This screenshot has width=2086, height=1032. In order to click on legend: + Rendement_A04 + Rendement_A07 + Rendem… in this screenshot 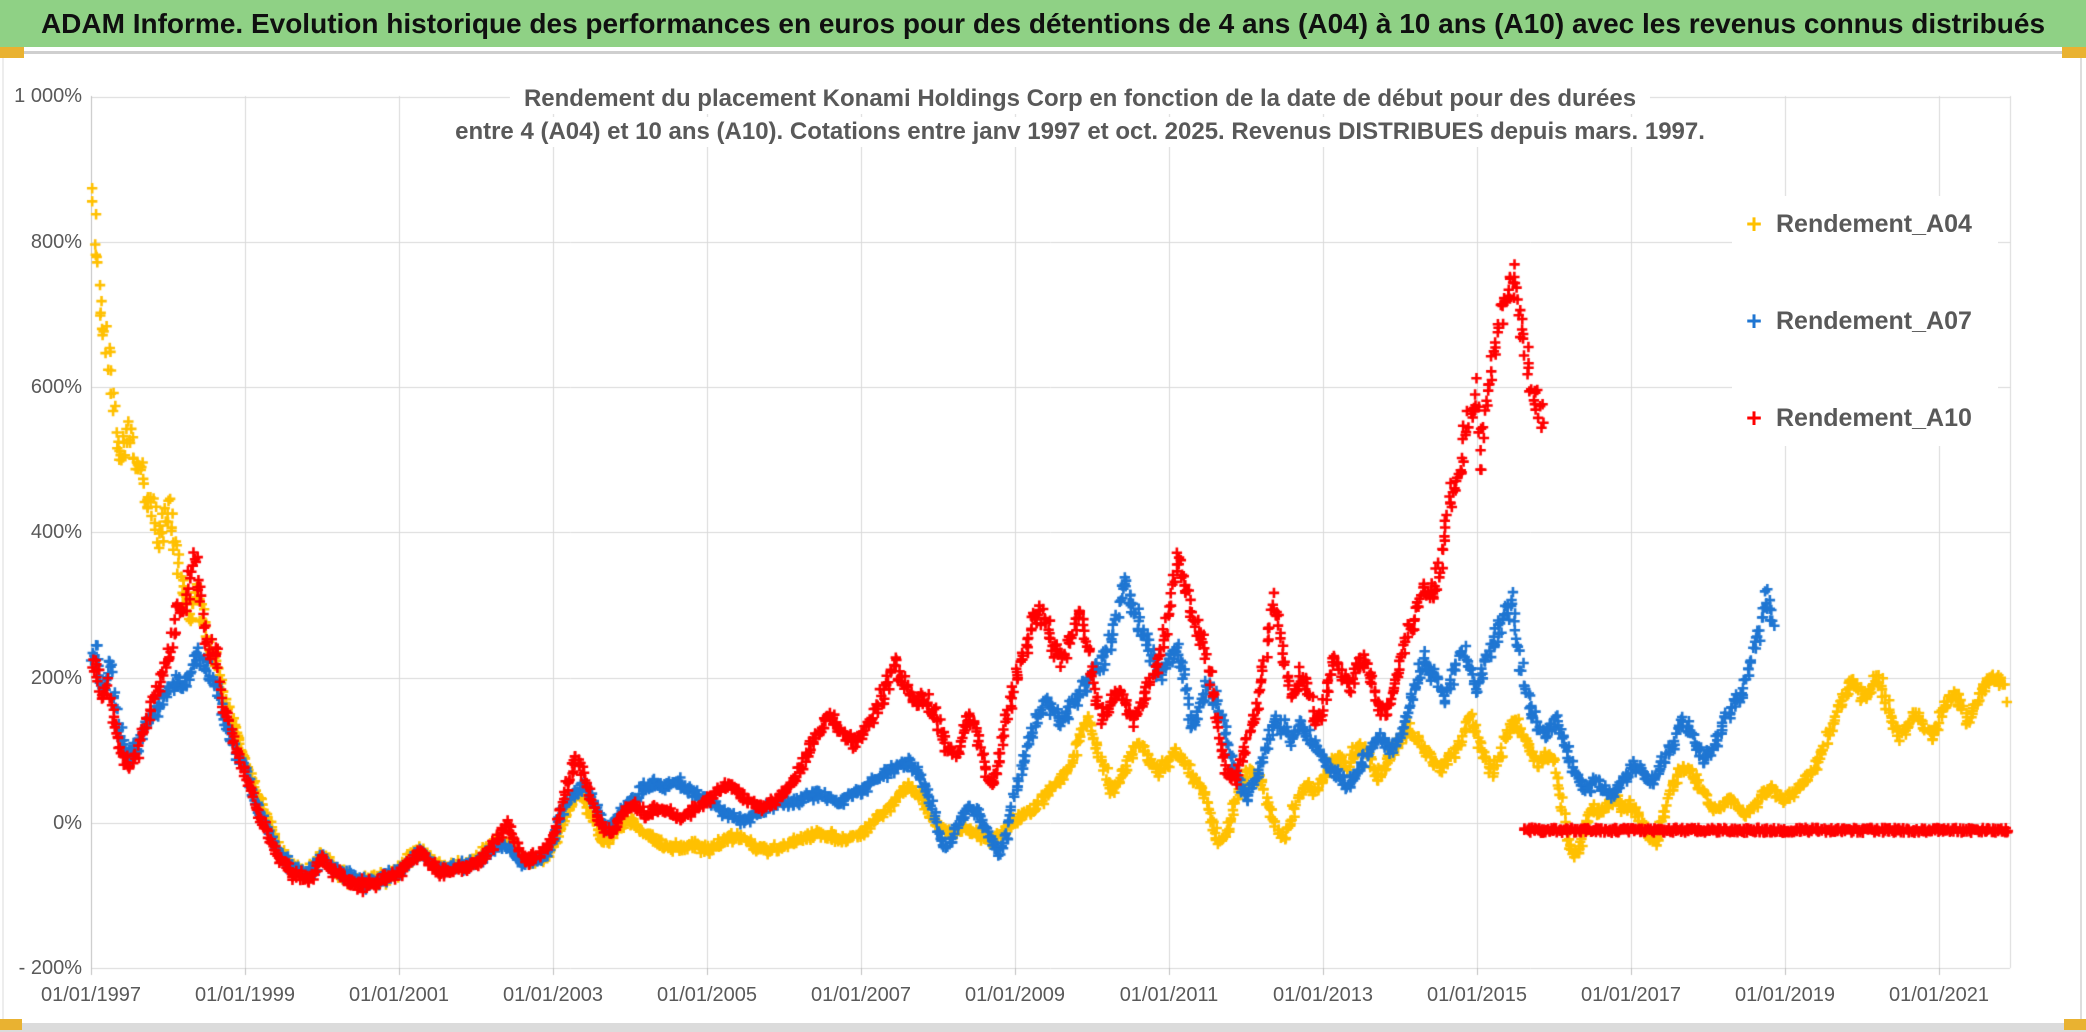, I will do `click(1865, 321)`.